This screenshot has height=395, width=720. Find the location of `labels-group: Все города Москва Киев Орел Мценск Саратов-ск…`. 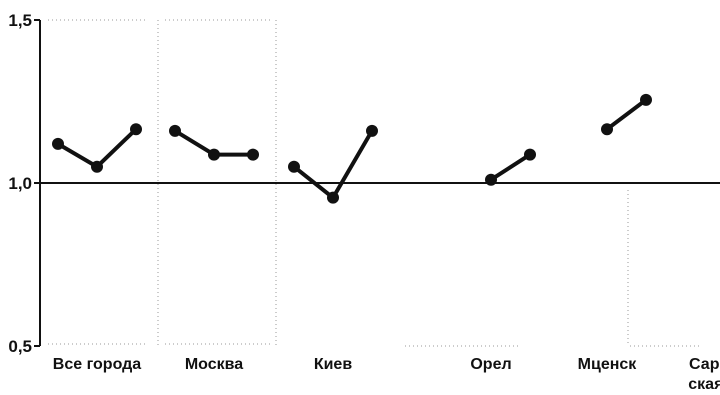

labels-group: Все города Москва Киев Орел Мценск Саратов-ск… is located at coordinates (386, 374).